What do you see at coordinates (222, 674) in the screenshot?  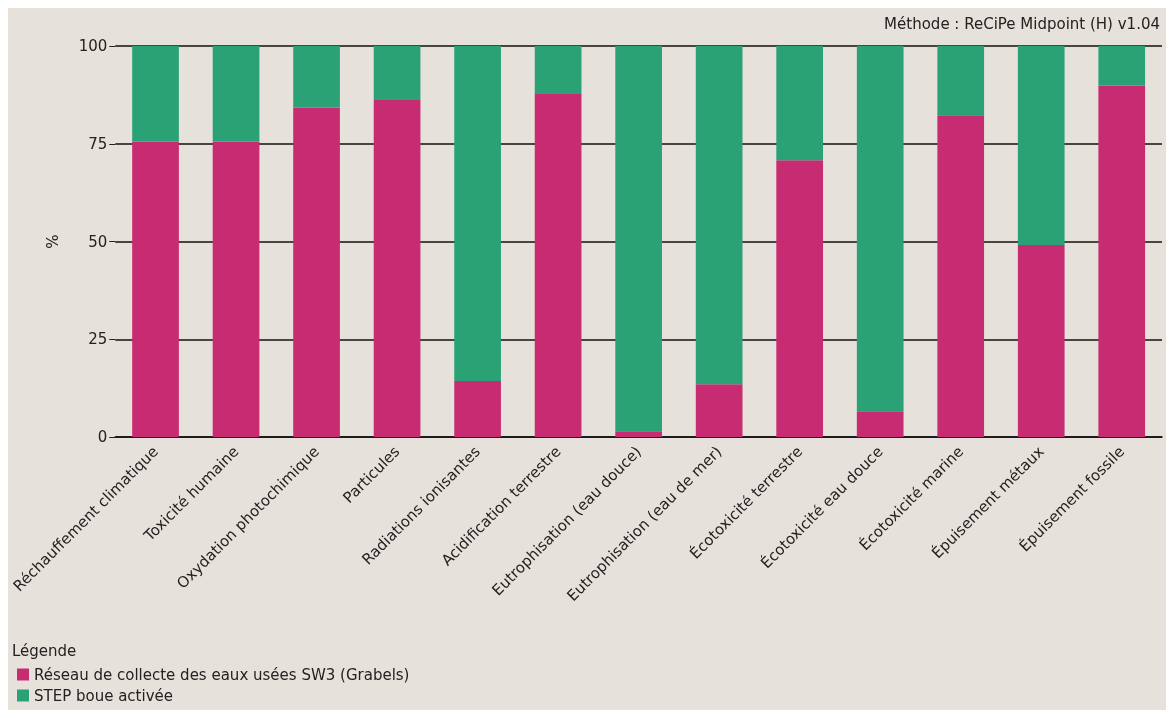 I see `legend-label: Réseau de collecte des eaux usées SW3 (Grabels)` at bounding box center [222, 674].